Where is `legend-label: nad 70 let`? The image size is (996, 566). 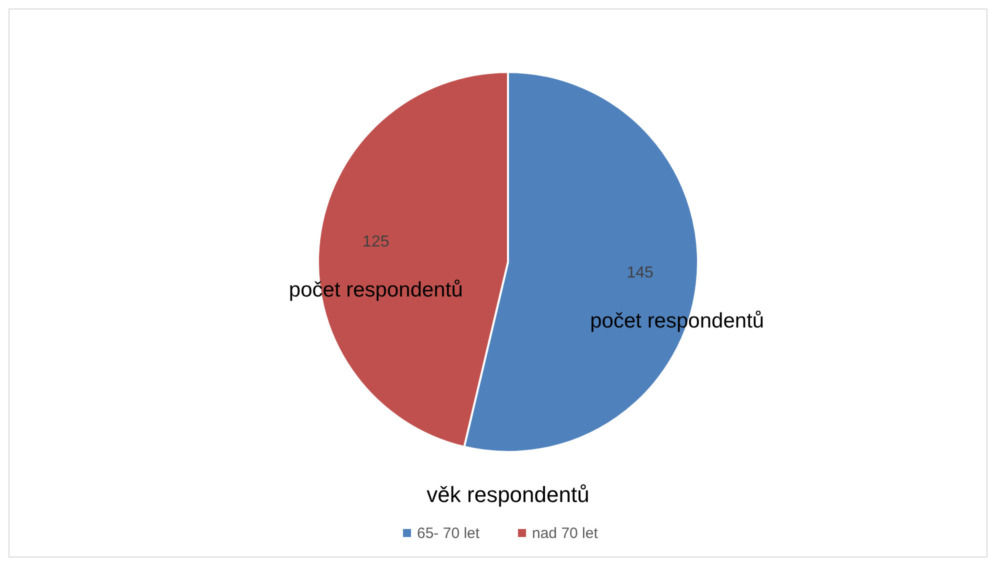 legend-label: nad 70 let is located at coordinates (565, 533).